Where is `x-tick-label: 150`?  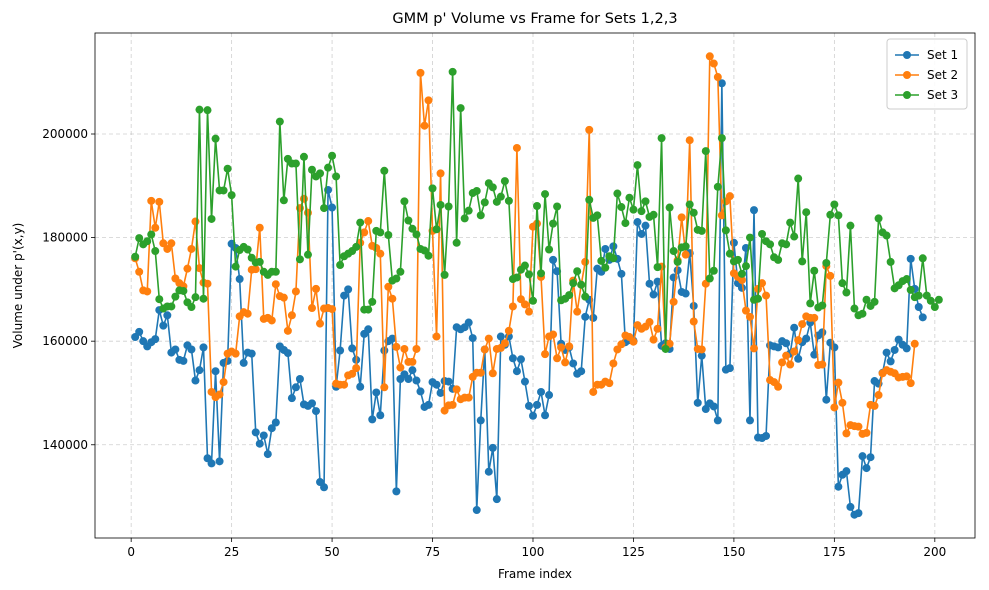
x-tick-label: 150 is located at coordinates (733, 552).